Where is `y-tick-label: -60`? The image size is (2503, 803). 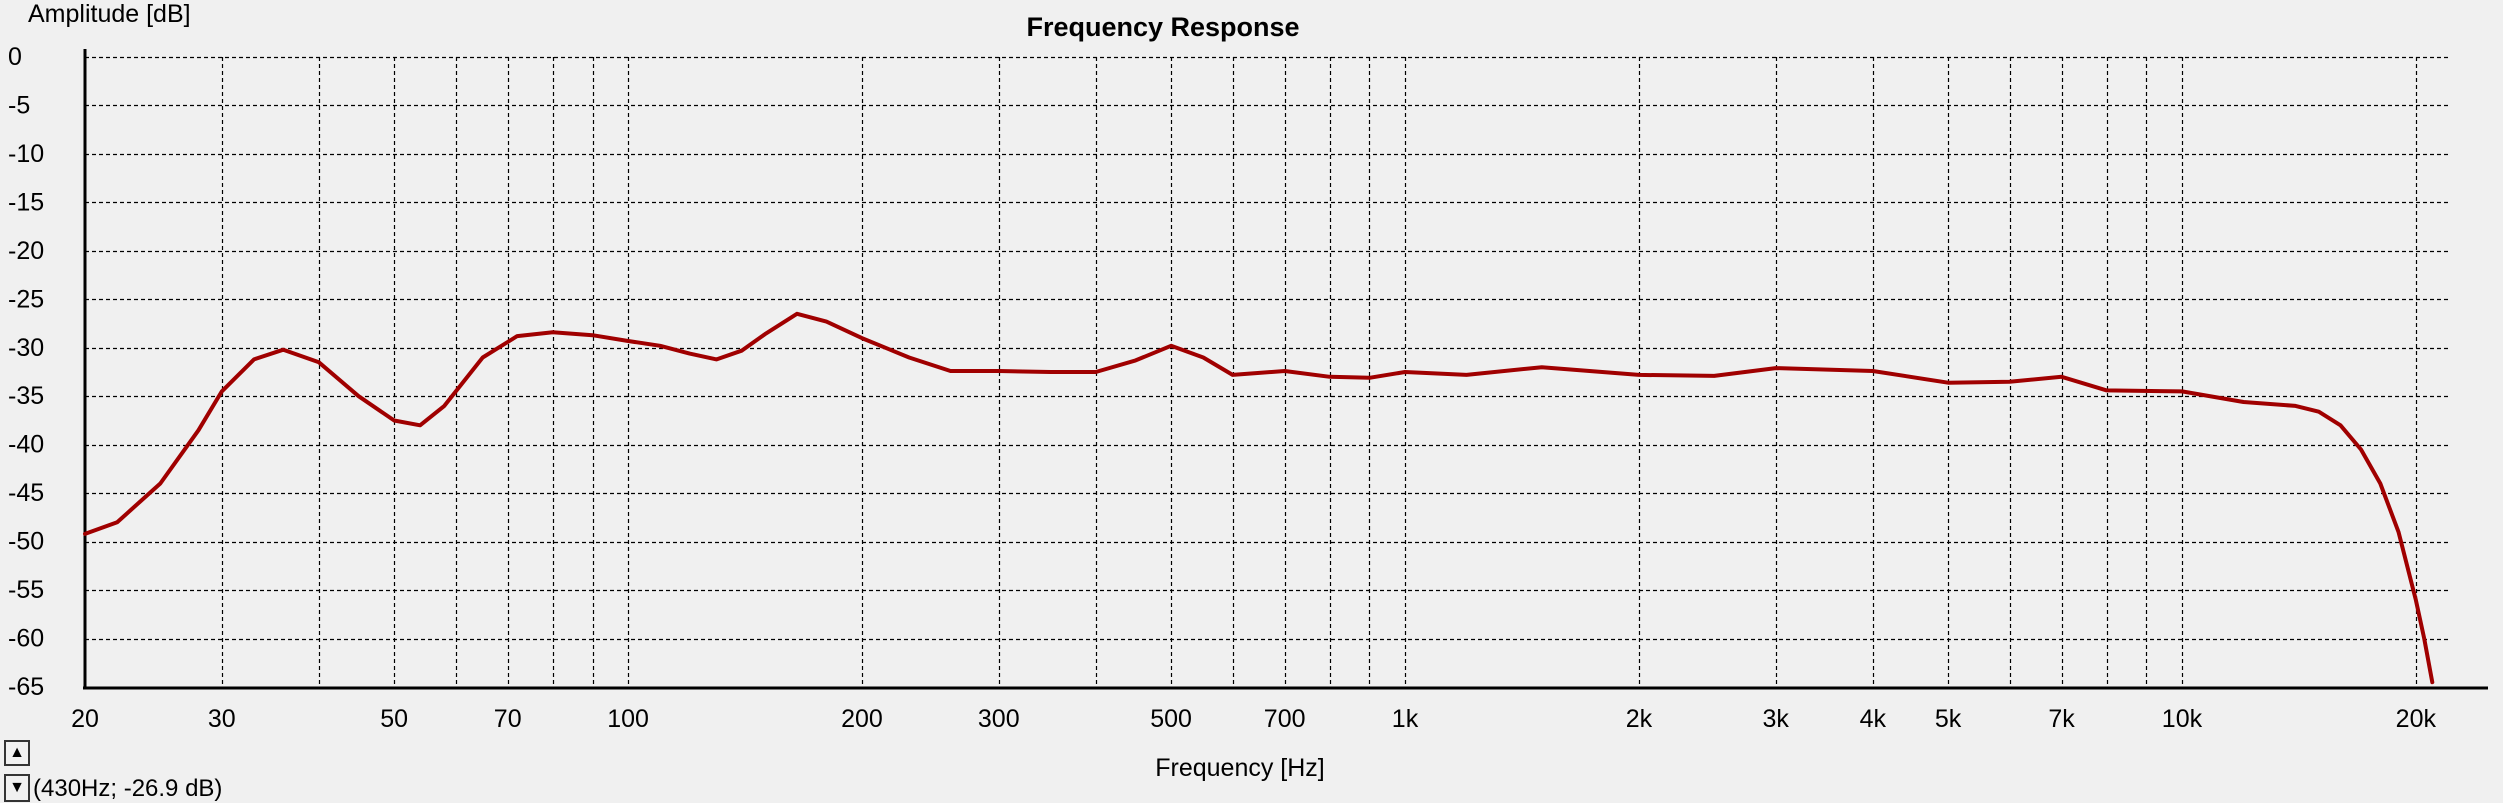 y-tick-label: -60 is located at coordinates (26, 639).